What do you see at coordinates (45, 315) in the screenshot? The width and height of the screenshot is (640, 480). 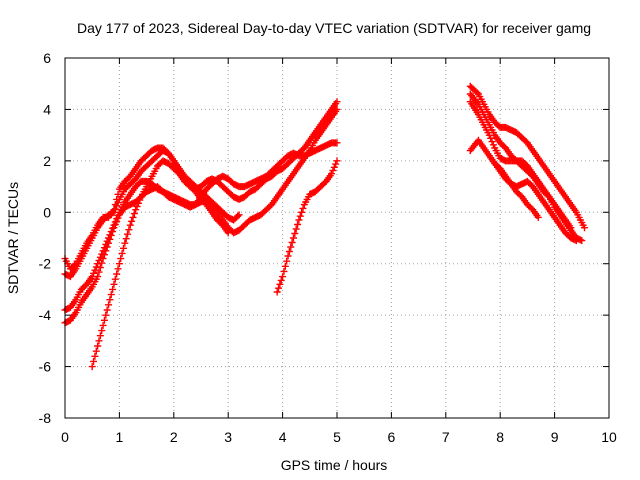 I see `y-tick-label: -4` at bounding box center [45, 315].